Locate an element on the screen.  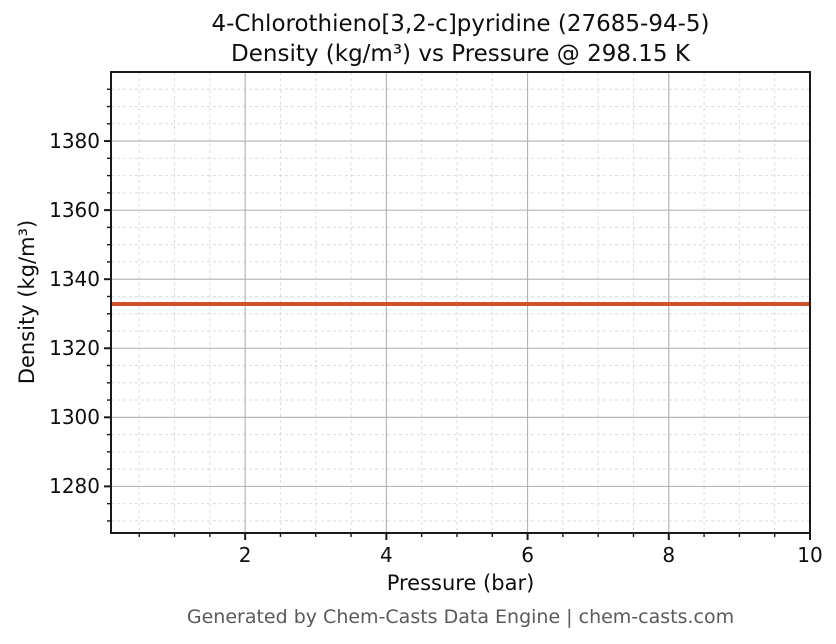
x-tick-label: 6 is located at coordinates (527, 555).